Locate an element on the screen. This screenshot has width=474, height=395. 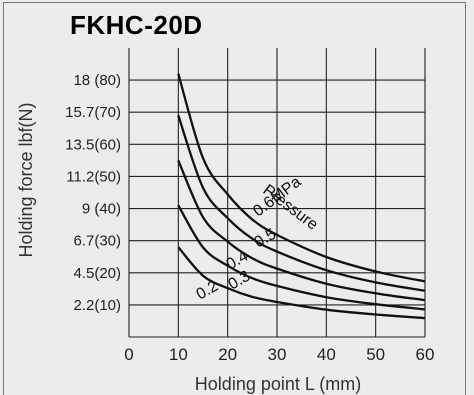
y-tick-label: 18 (80) is located at coordinates (97, 80).